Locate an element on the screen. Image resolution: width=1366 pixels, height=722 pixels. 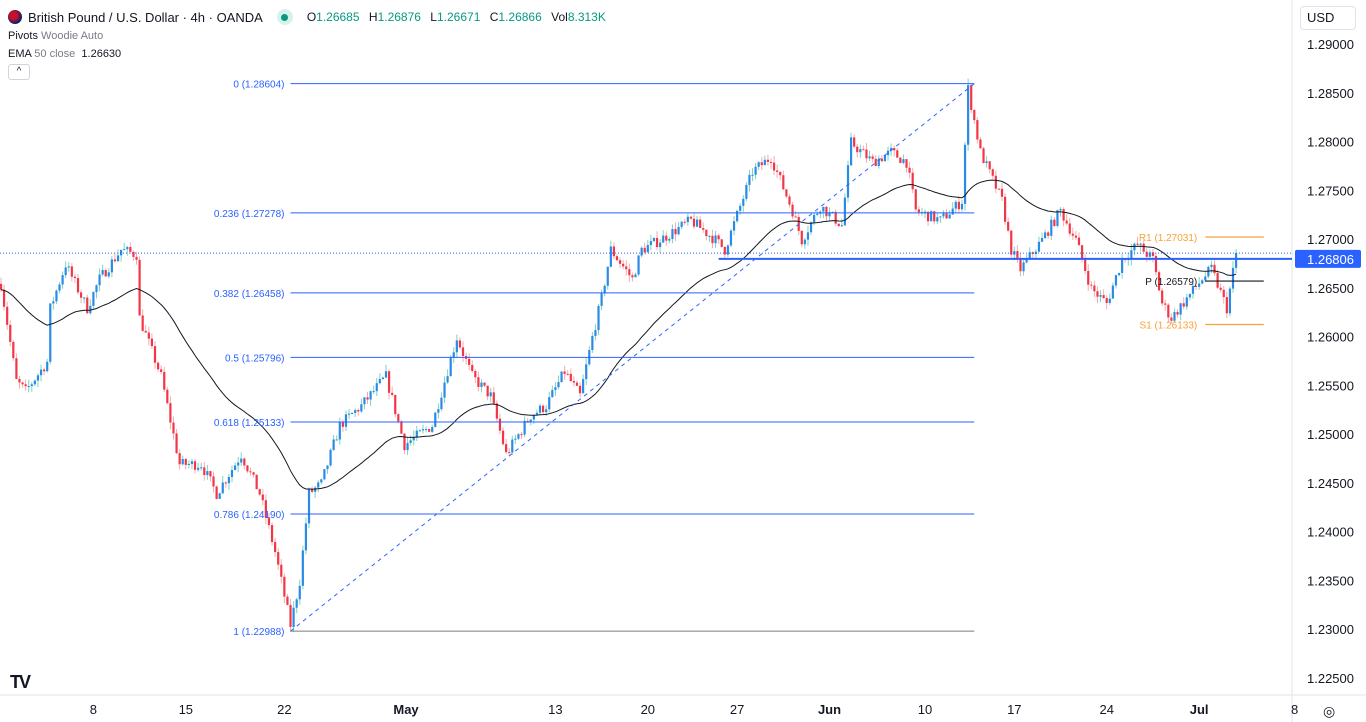
currency-selector: USD is located at coordinates (1328, 18).